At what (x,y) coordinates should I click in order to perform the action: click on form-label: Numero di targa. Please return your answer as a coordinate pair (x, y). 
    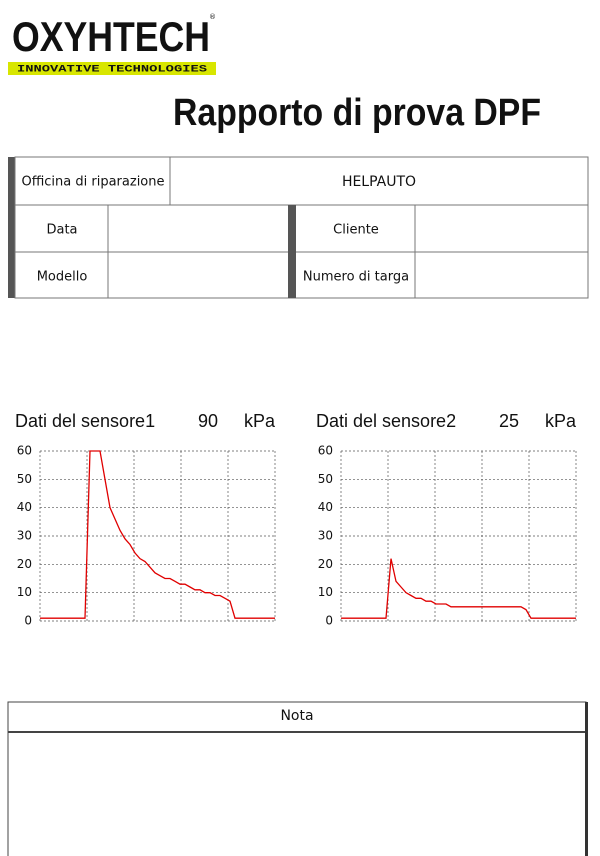
    Looking at the image, I should click on (356, 277).